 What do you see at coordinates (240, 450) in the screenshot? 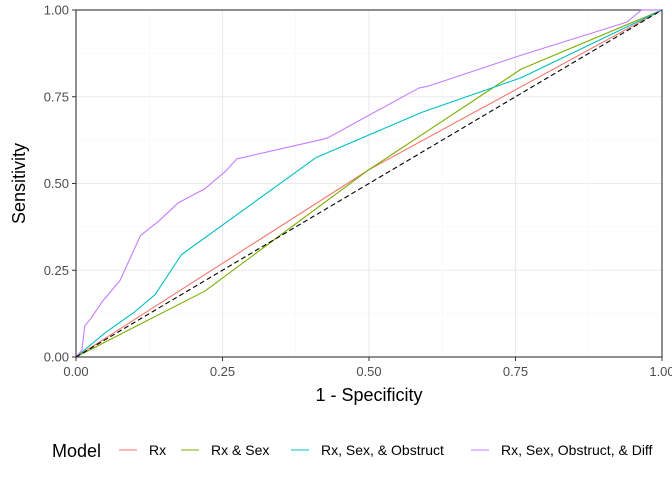
I see `legend-label: Rx & Sex` at bounding box center [240, 450].